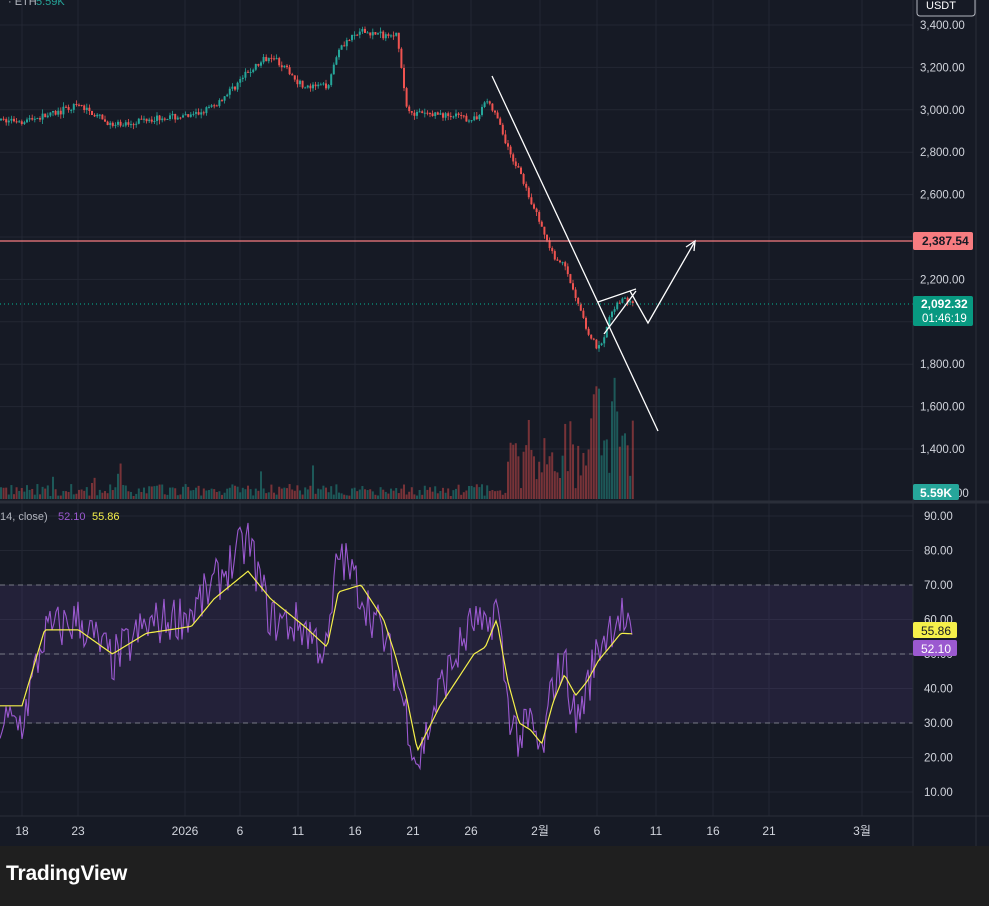  I want to click on pennant-upper-line, so click(617, 295).